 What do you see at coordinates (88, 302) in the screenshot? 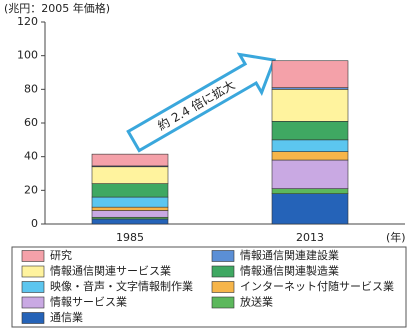
I see `legend-label: 情報サービス業` at bounding box center [88, 302].